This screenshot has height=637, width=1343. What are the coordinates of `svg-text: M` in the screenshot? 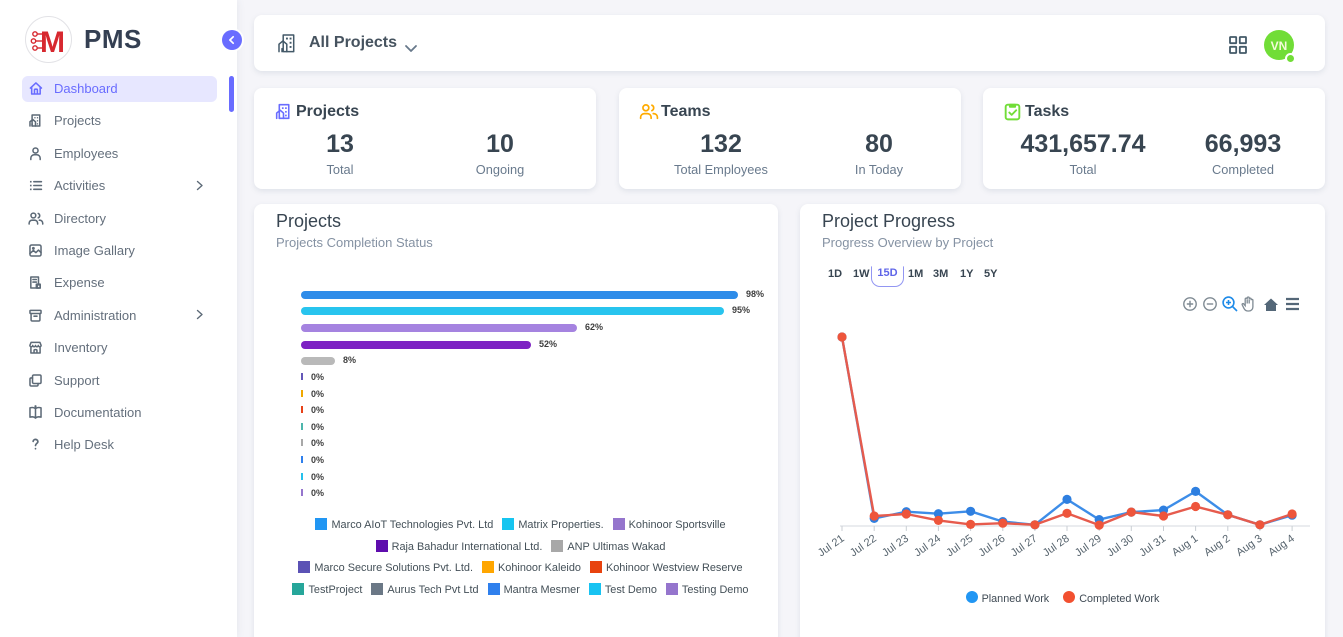 It's located at (52, 42).